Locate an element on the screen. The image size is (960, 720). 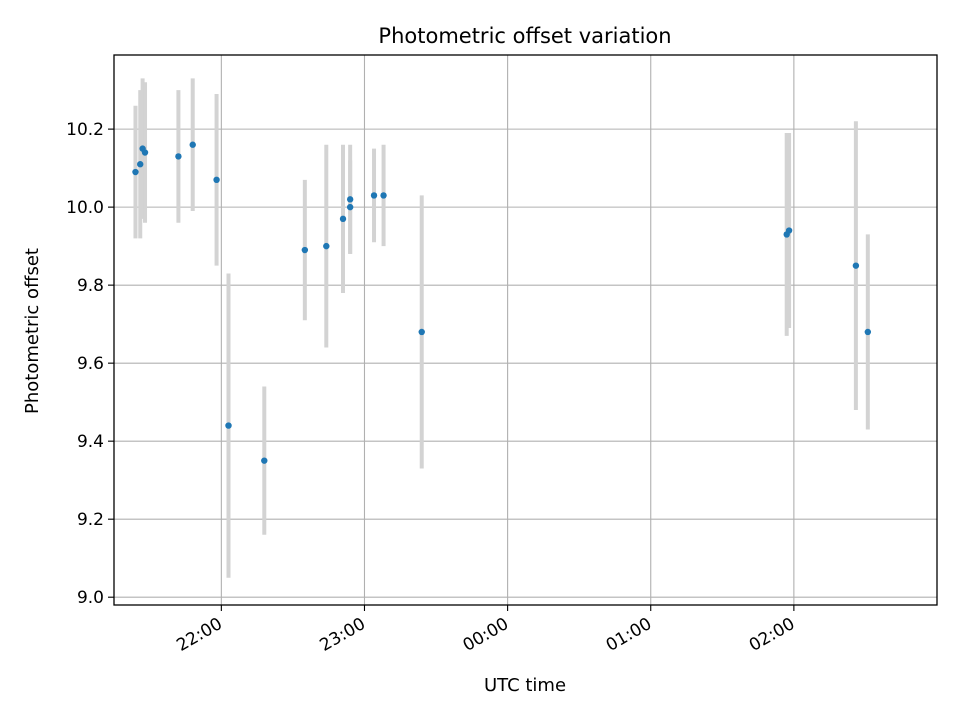
chart-title: Photometric offset variation is located at coordinates (524, 36).